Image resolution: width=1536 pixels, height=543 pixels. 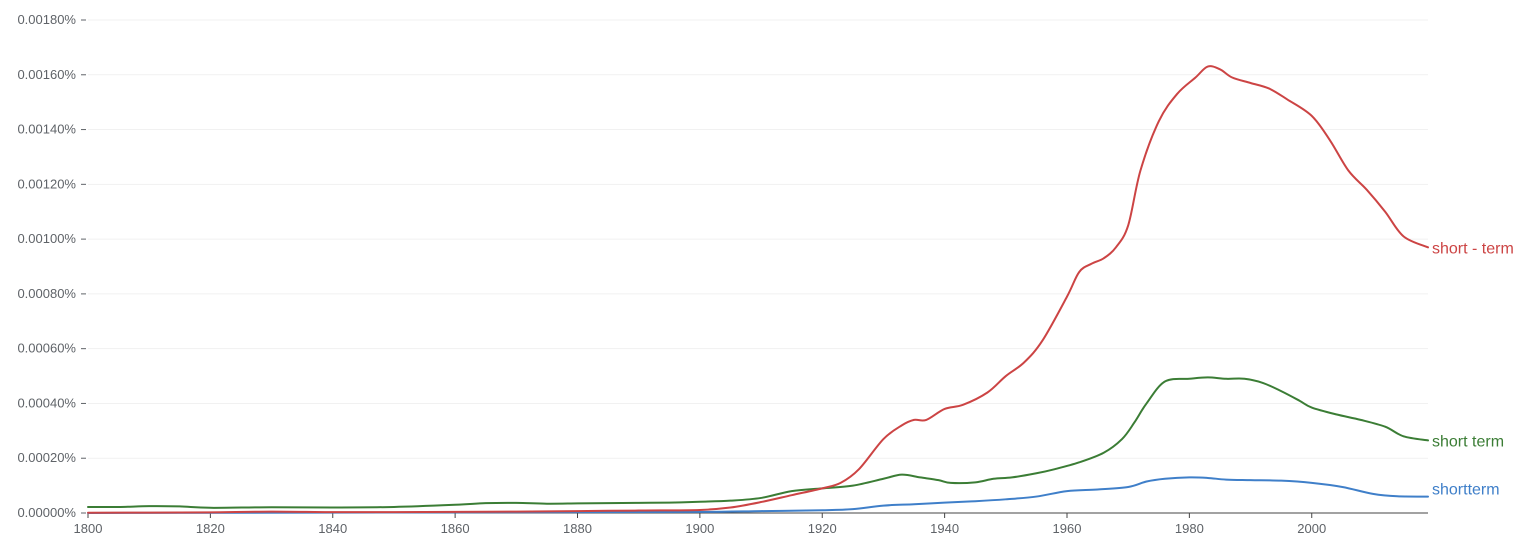 I want to click on x-tick-label: 1880, so click(x=577, y=528).